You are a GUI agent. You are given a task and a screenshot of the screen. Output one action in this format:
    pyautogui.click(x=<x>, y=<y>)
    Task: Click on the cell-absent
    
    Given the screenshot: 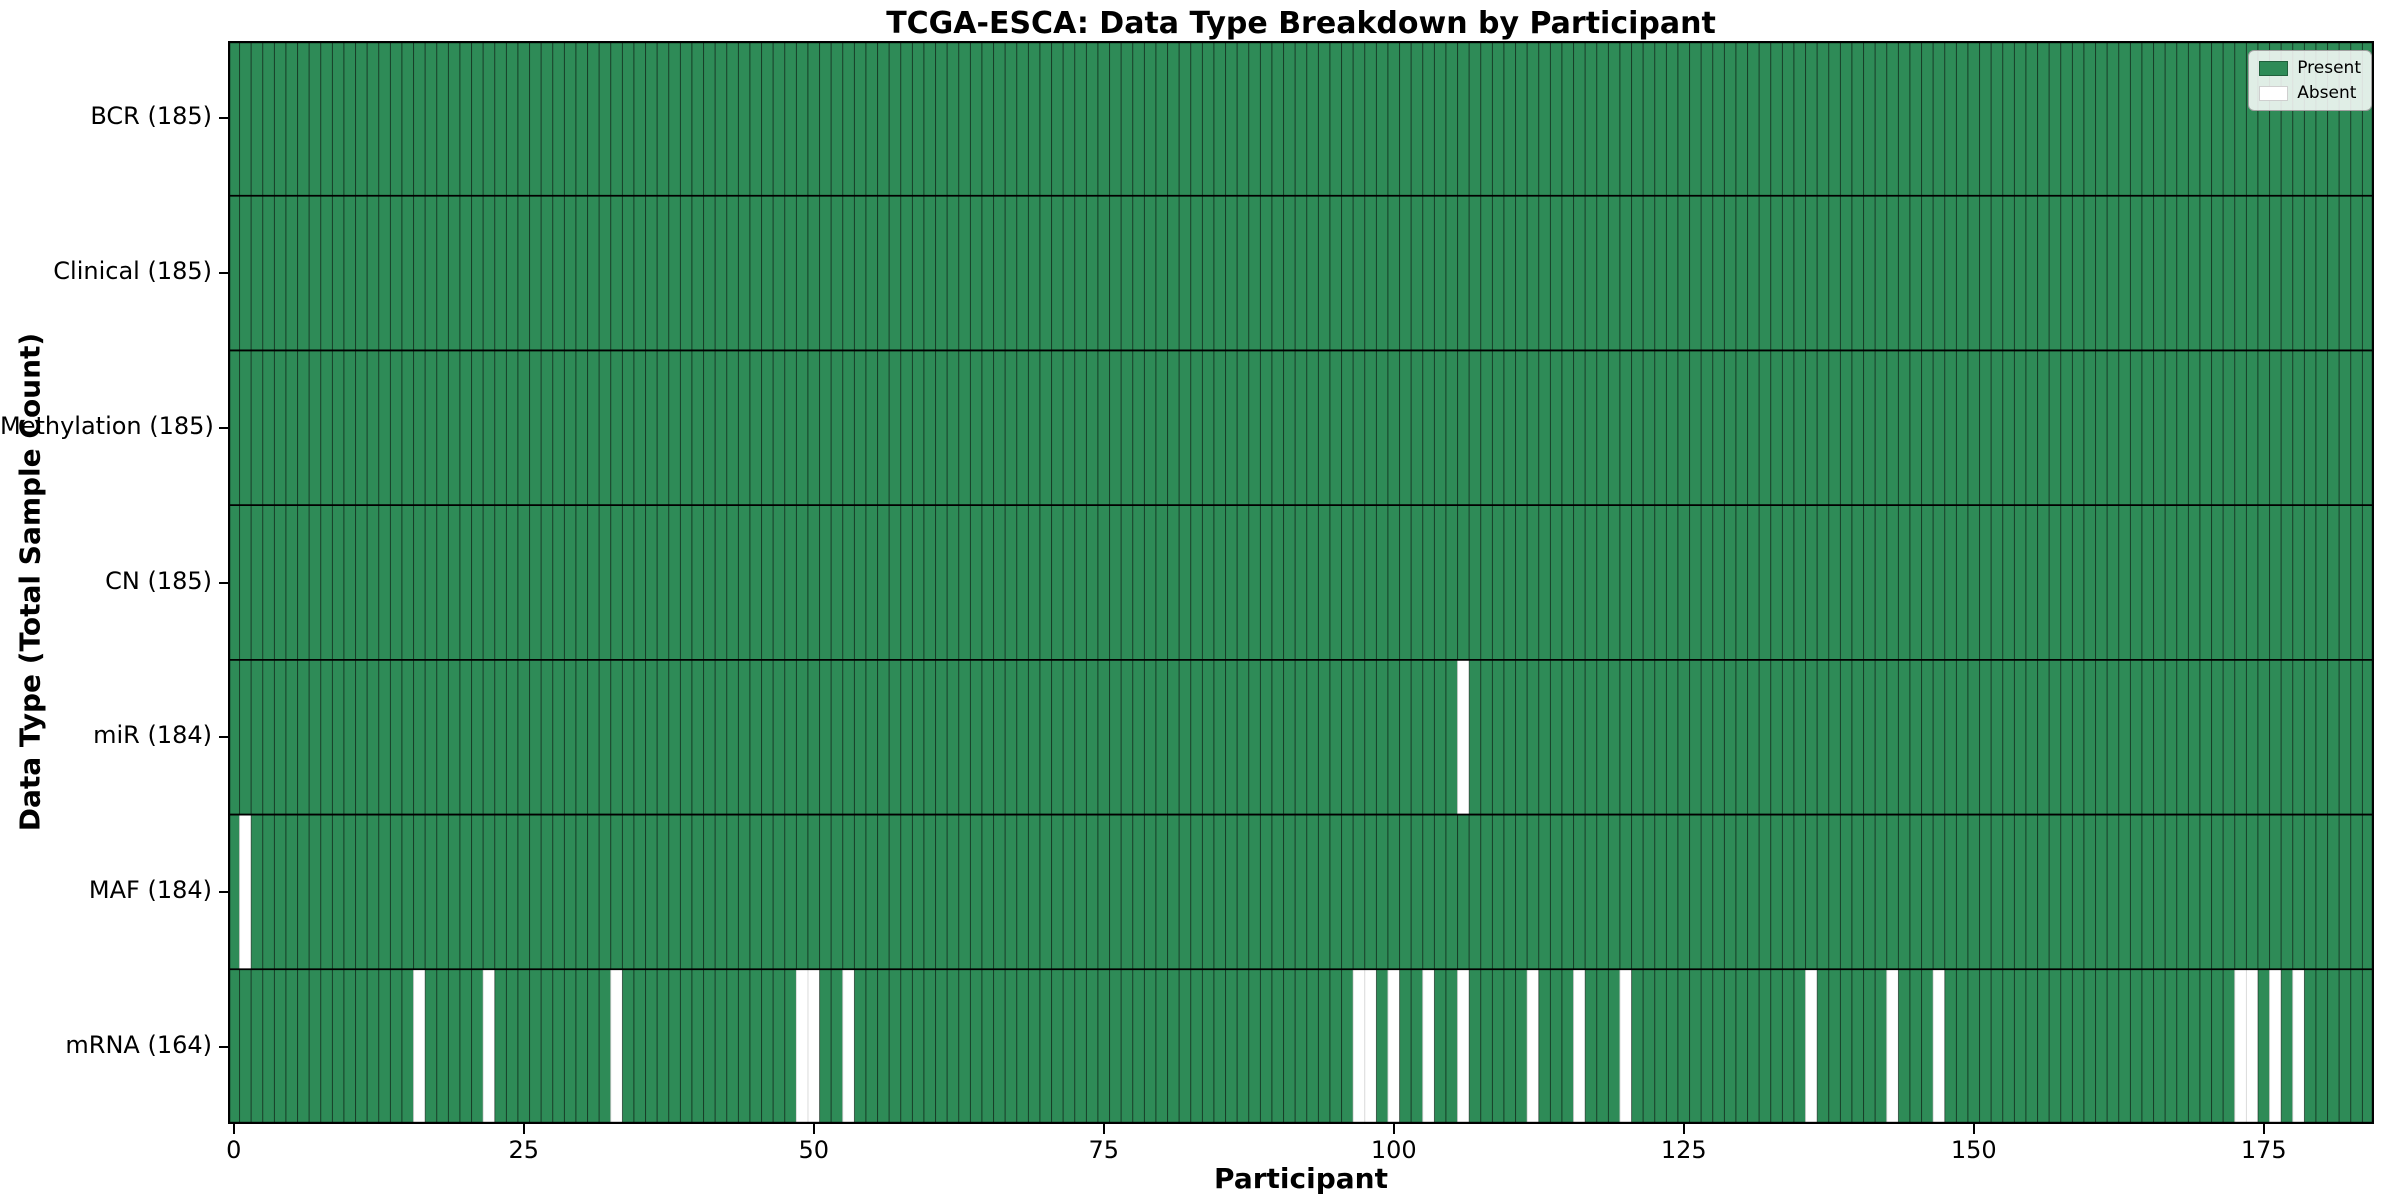 What is the action you would take?
    pyautogui.click(x=419, y=1046)
    